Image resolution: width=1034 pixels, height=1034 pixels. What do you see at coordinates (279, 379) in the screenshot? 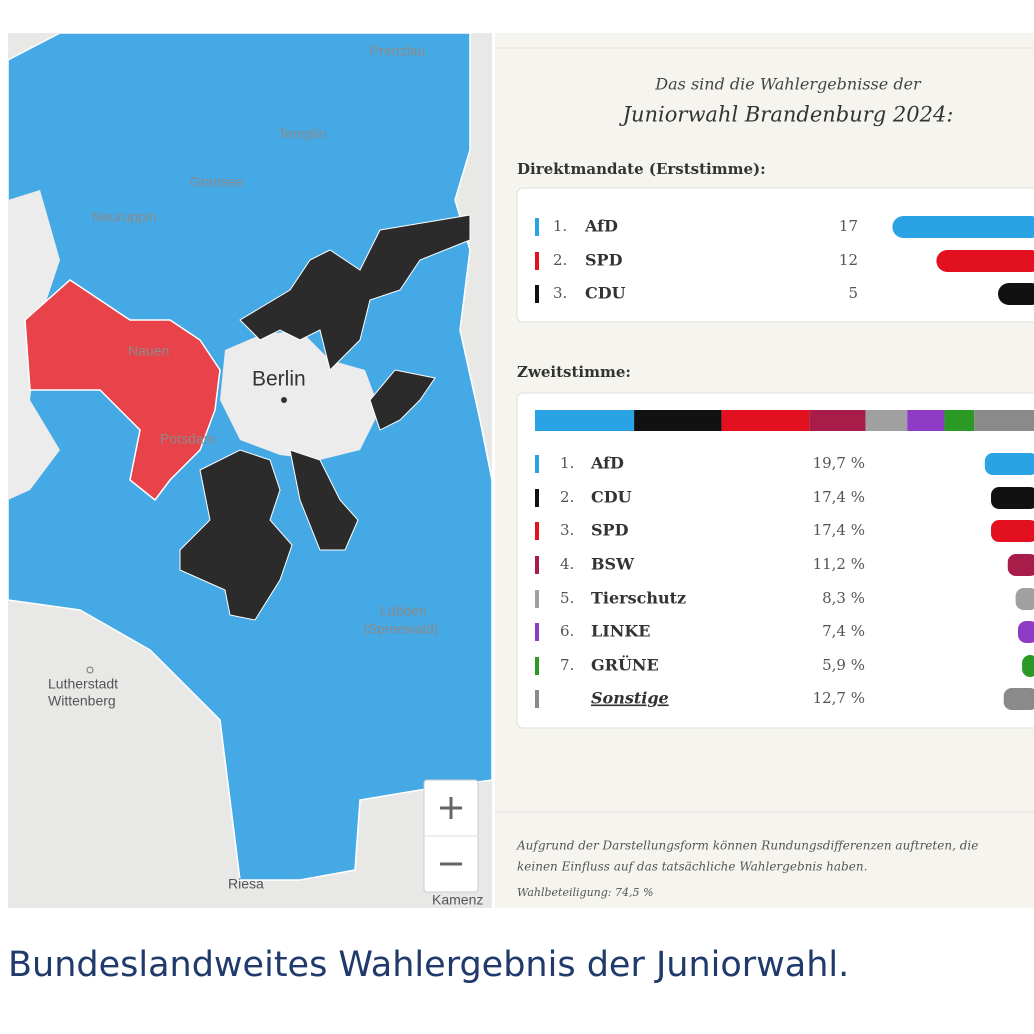
I see `map-label: Berlin` at bounding box center [279, 379].